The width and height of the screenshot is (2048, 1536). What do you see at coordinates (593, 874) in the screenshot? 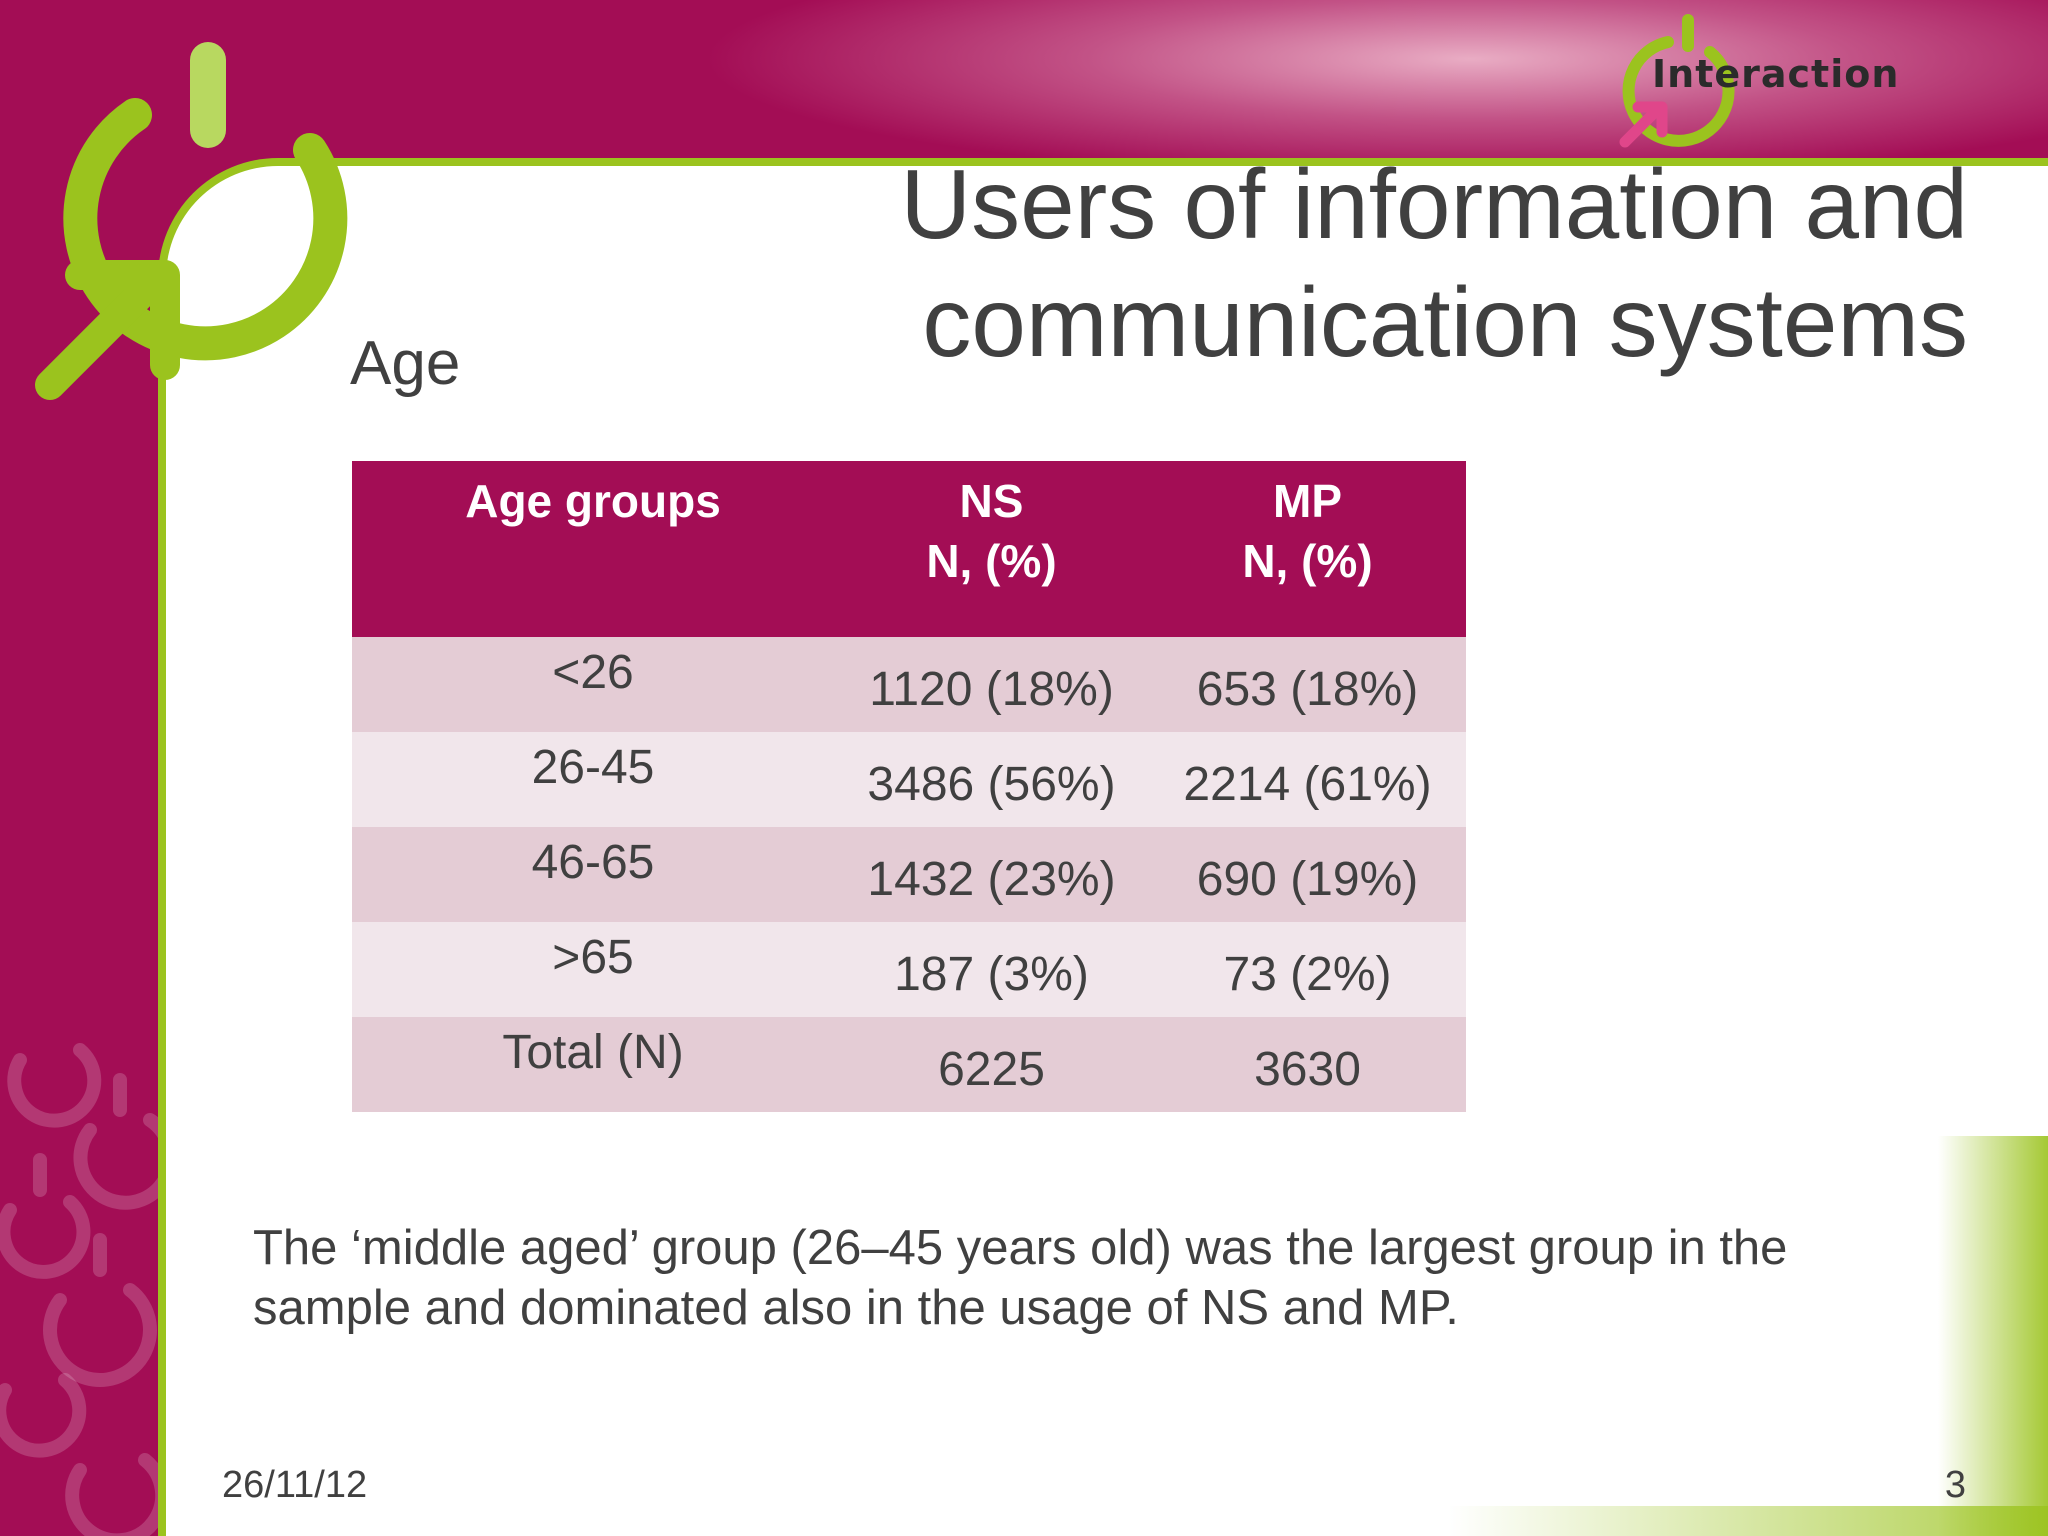
I see `age-group-cell: 46-65` at bounding box center [593, 874].